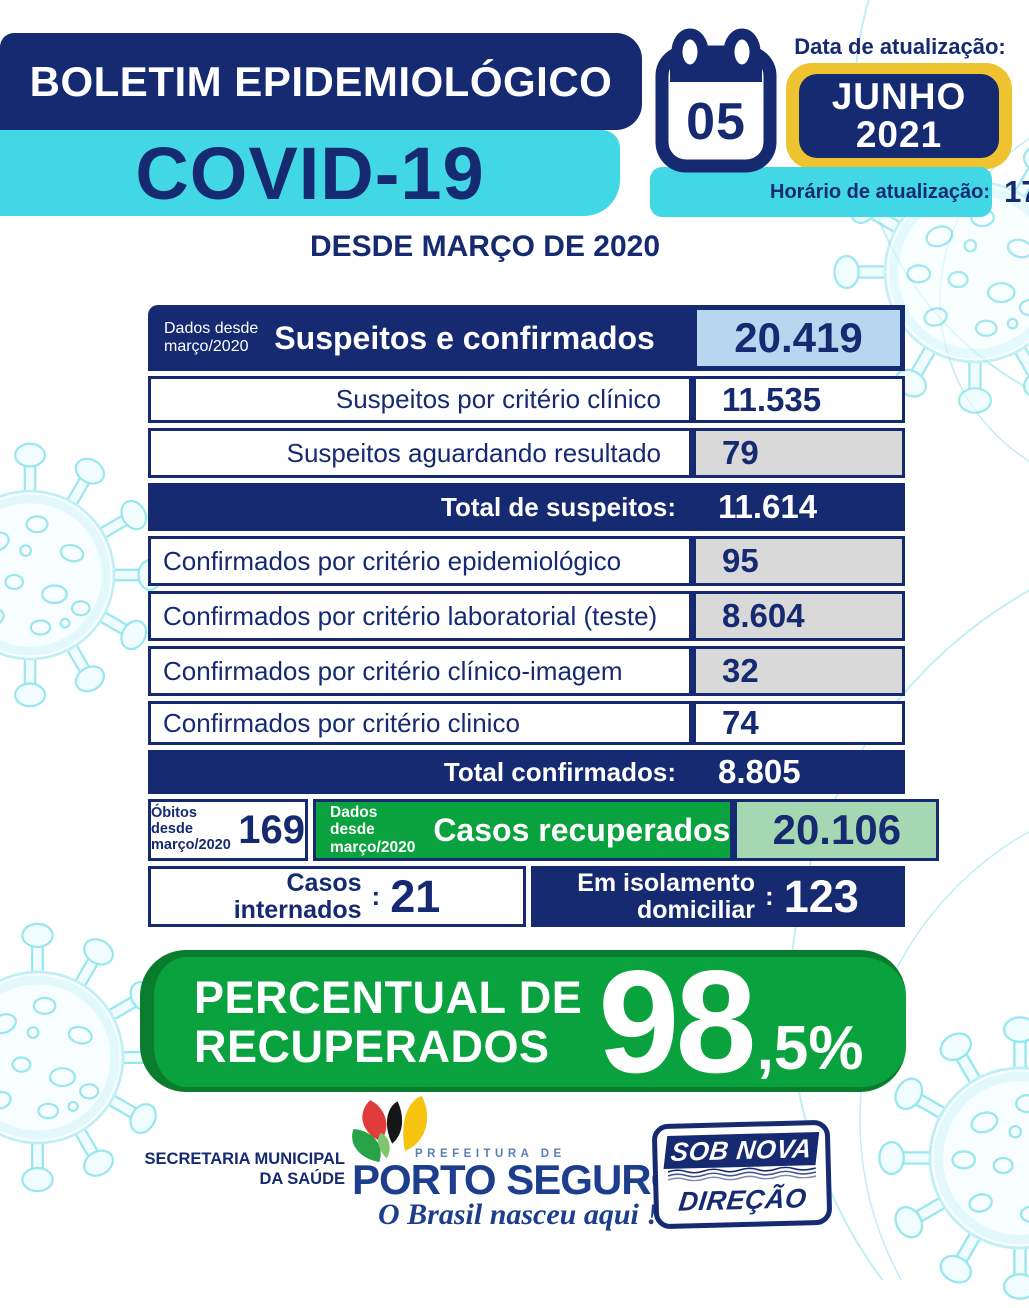  Describe the element at coordinates (415, 896) in the screenshot. I see `hospitalized-value: 21` at that location.